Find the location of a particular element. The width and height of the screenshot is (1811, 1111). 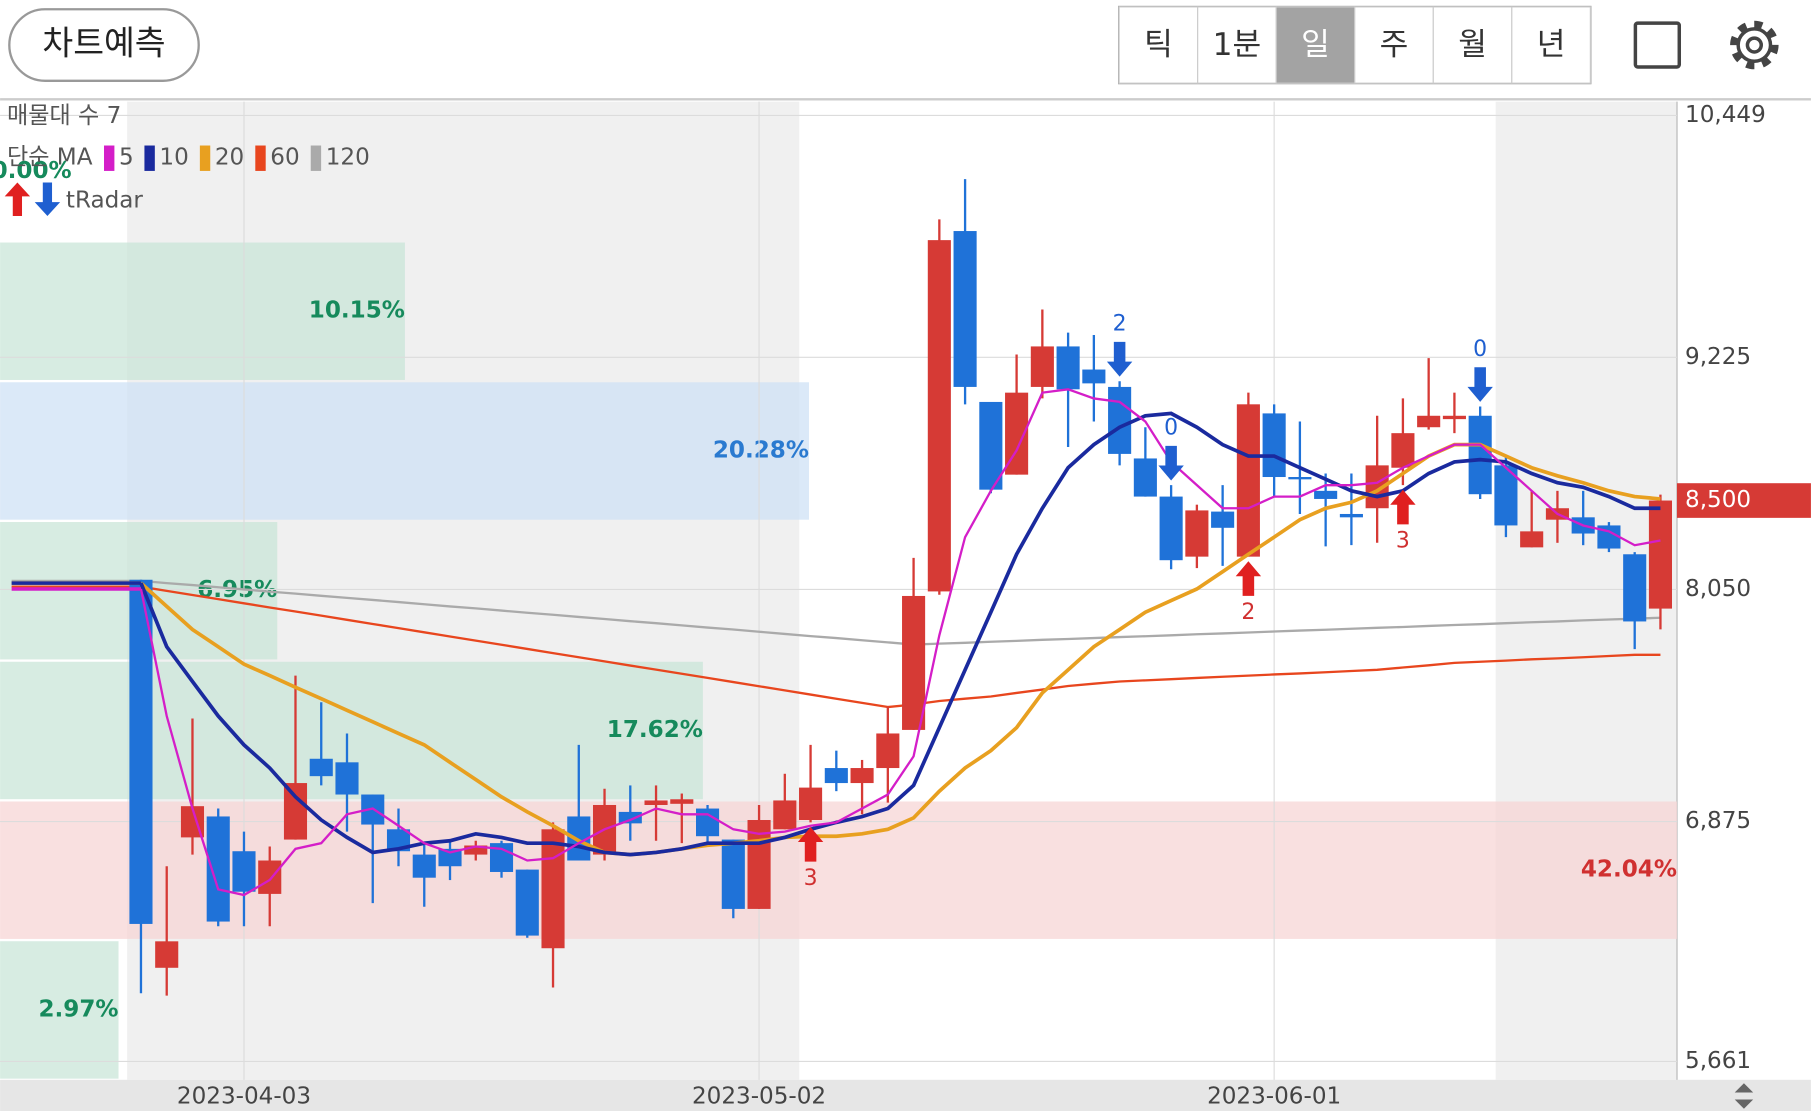

x-tick-label: 2023-04-03 is located at coordinates (244, 1097).